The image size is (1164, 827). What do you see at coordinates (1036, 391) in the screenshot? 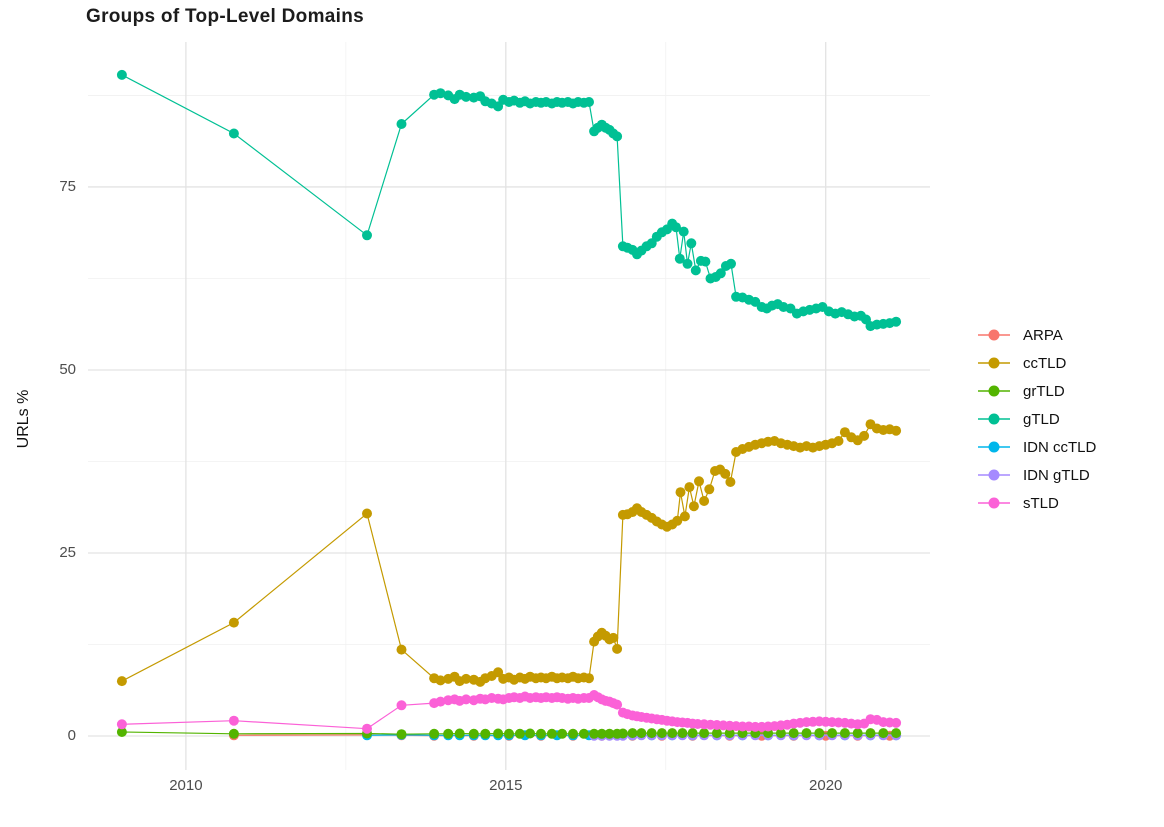
I see `legend-item-grtld: grTLD` at bounding box center [1036, 391].